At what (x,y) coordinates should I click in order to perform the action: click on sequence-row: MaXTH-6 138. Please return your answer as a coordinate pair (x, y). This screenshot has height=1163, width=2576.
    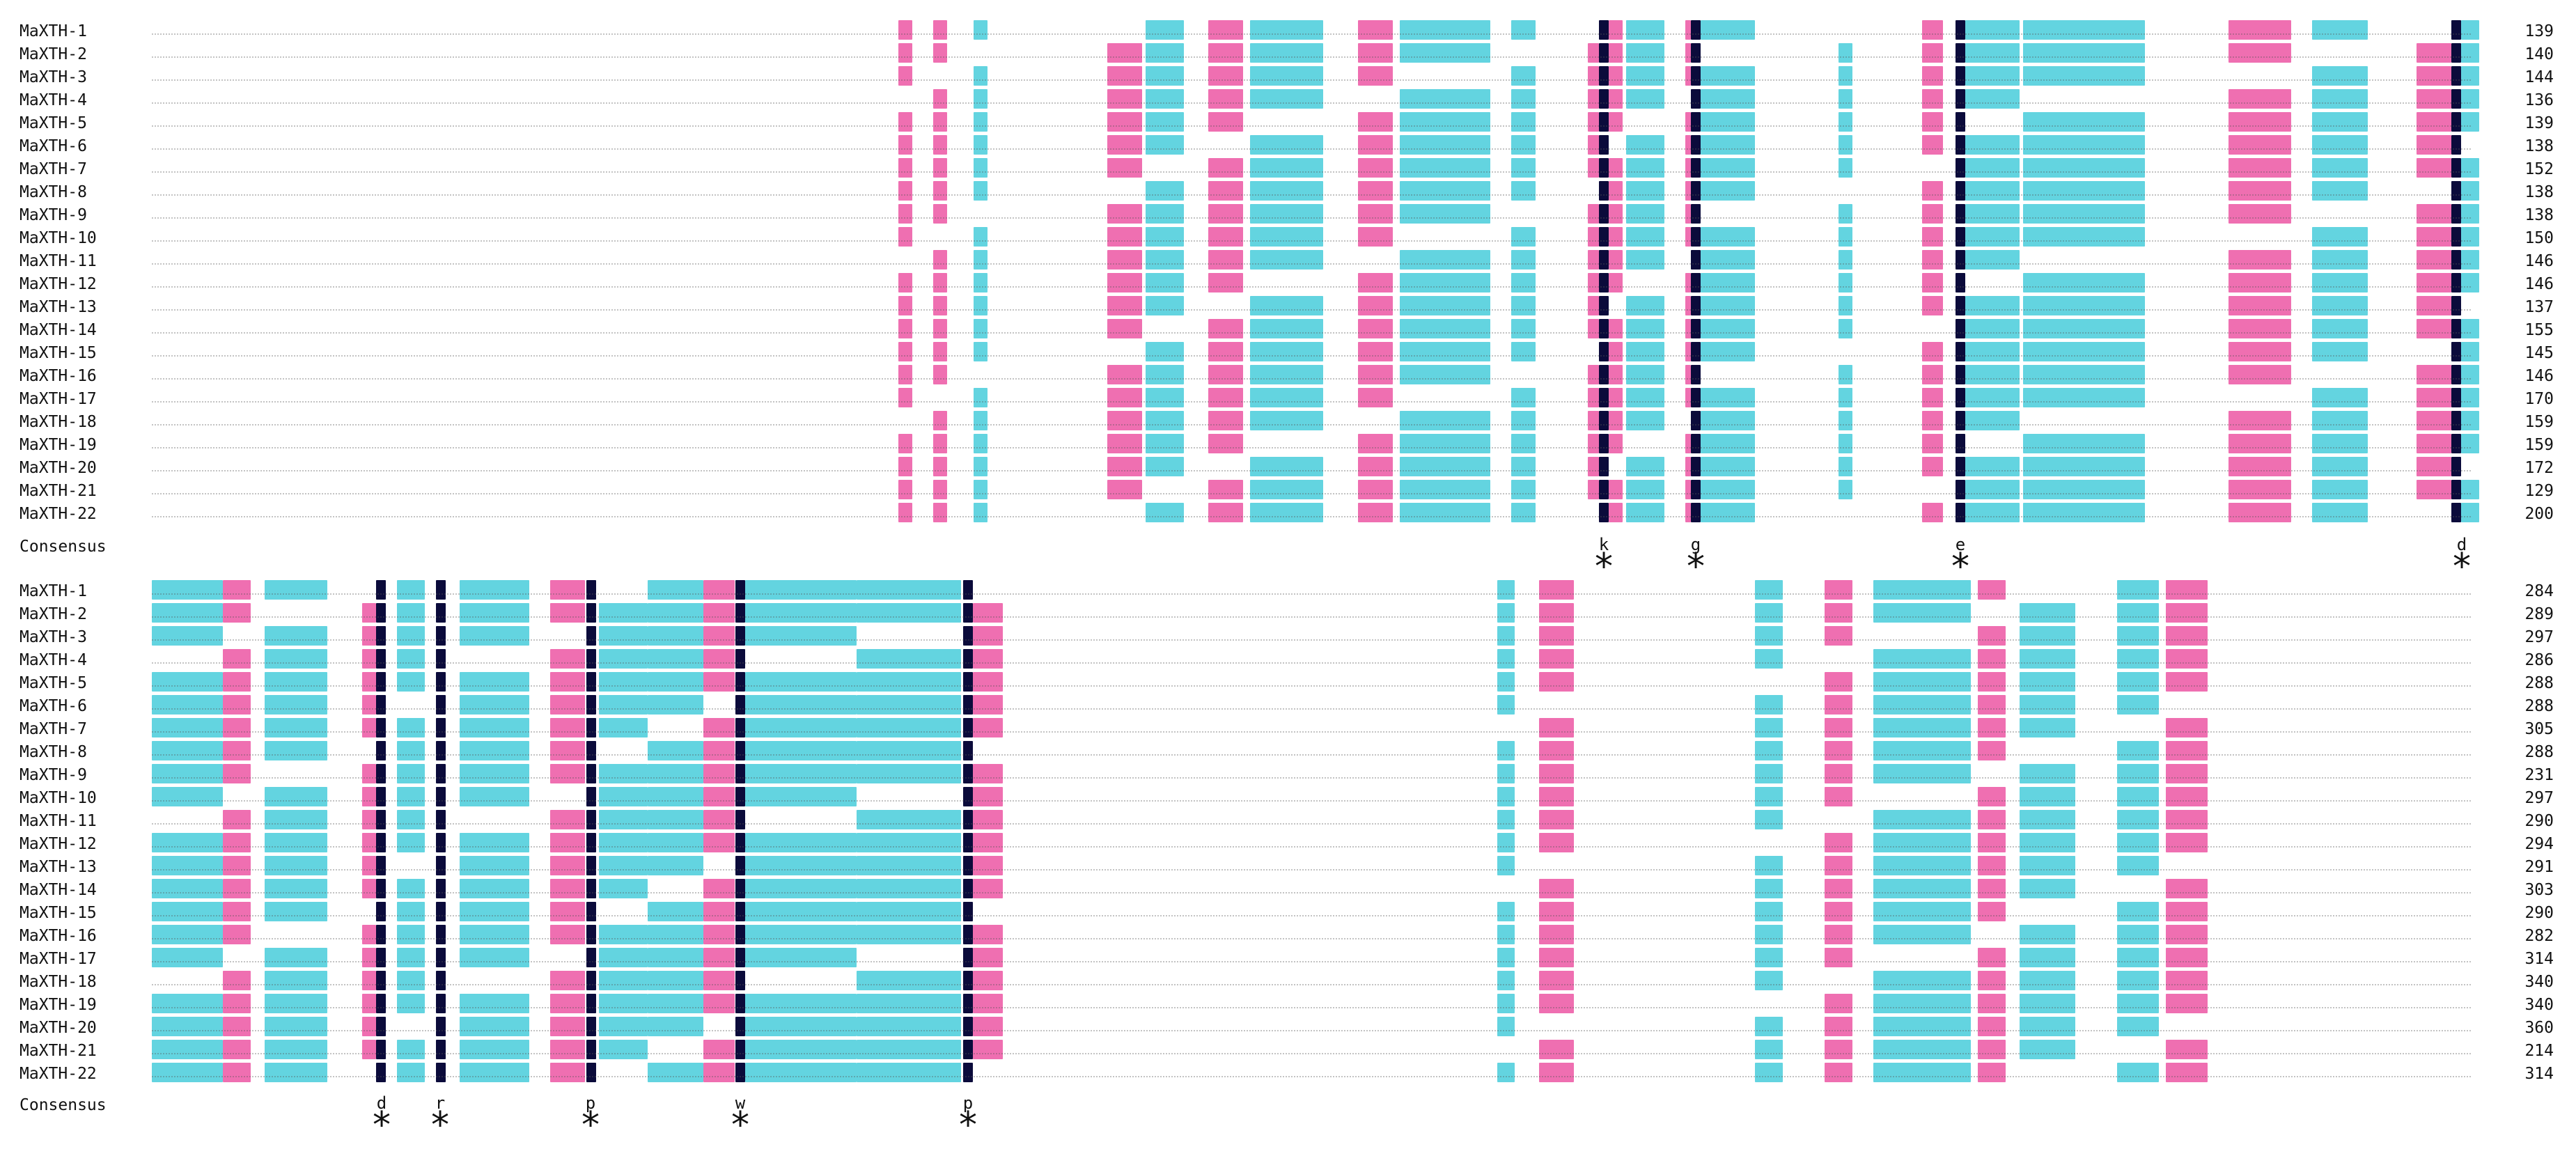
    Looking at the image, I should click on (1288, 144).